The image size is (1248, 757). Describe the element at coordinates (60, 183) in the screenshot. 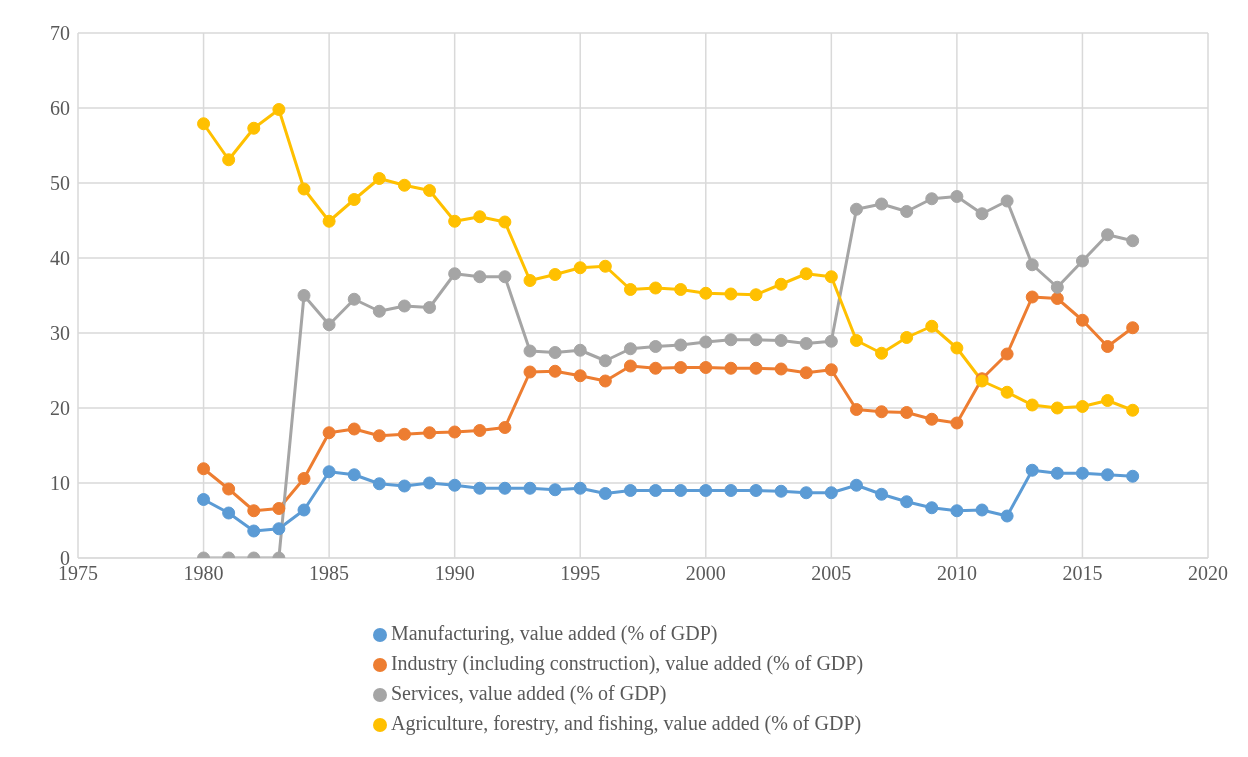

I see `y-tick-label: 50` at that location.